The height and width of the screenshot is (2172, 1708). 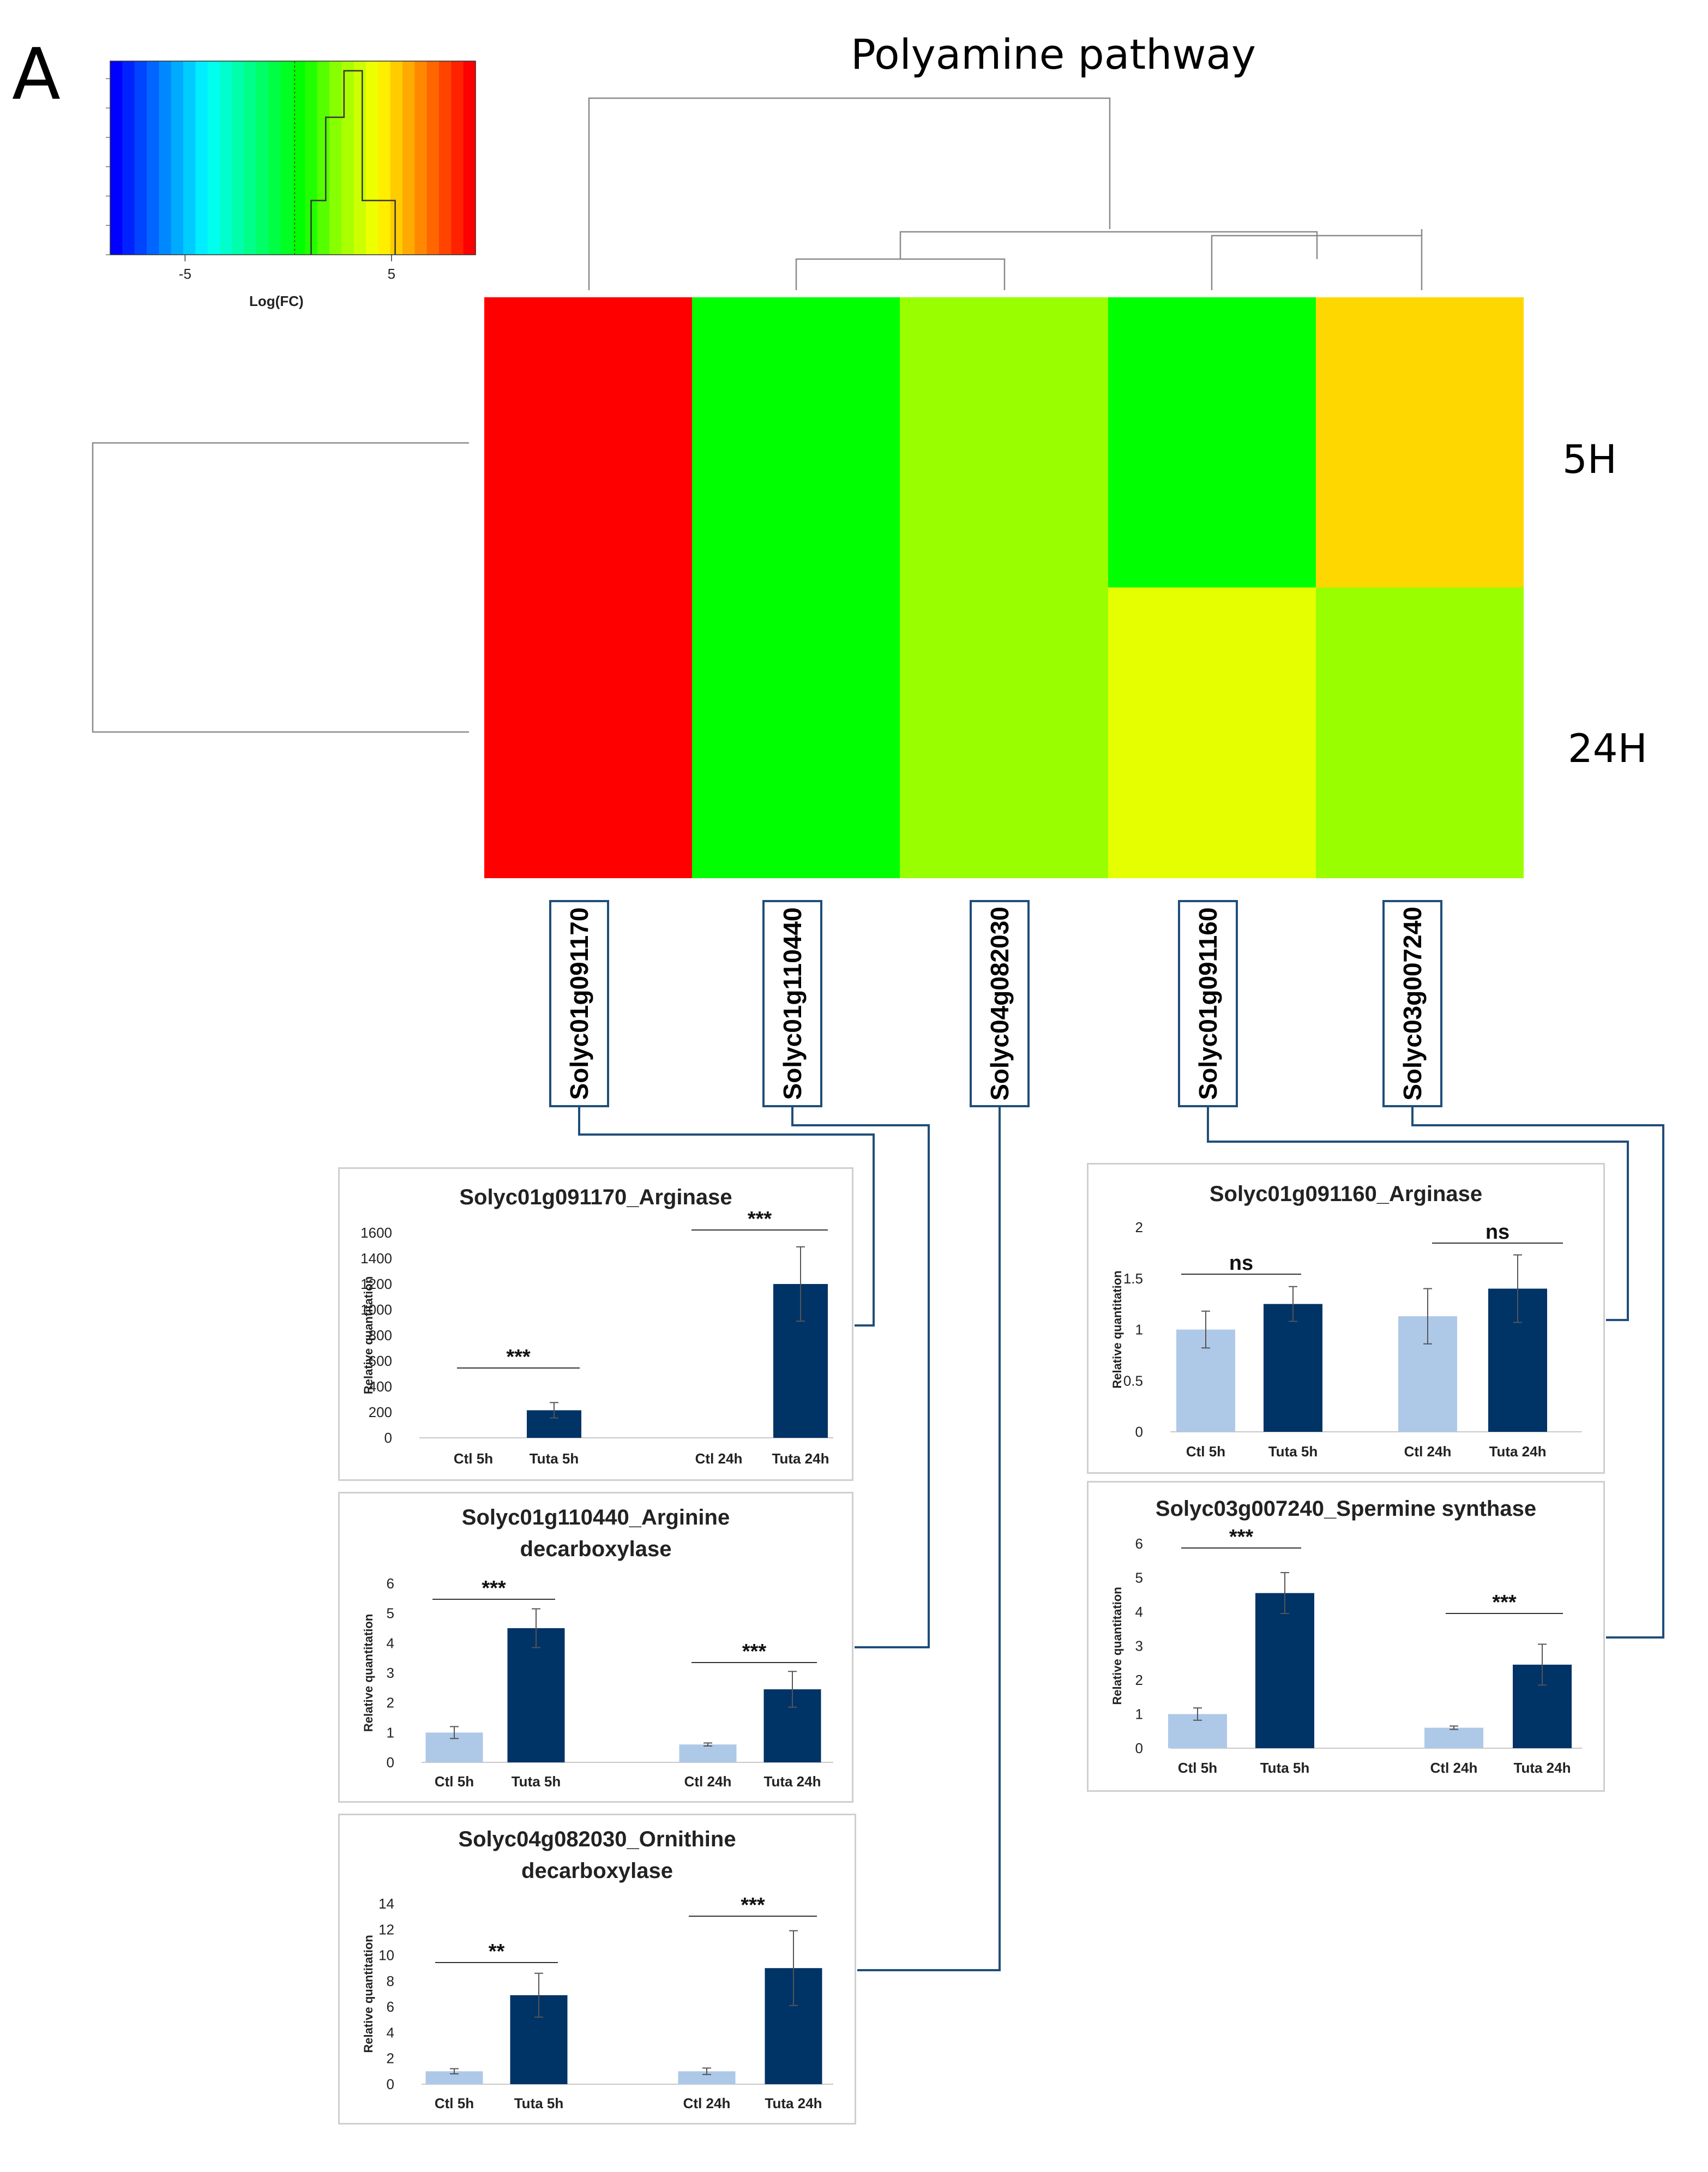 I want to click on y-tick-label: 12, so click(x=386, y=1929).